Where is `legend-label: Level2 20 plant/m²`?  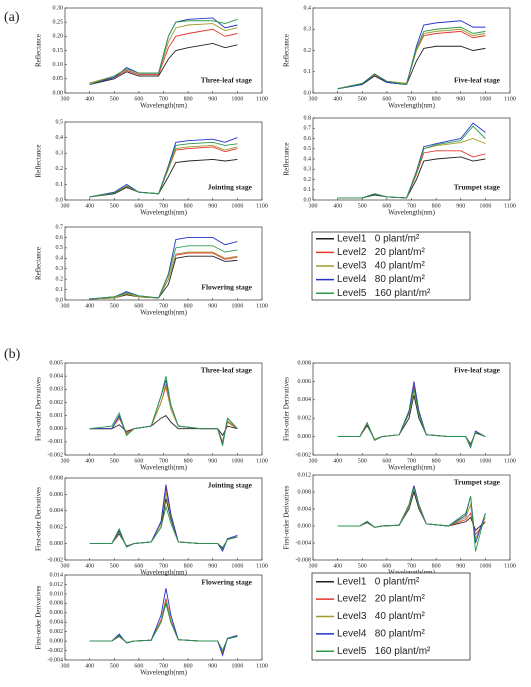
legend-label: Level2 20 plant/m² is located at coordinates (381, 252).